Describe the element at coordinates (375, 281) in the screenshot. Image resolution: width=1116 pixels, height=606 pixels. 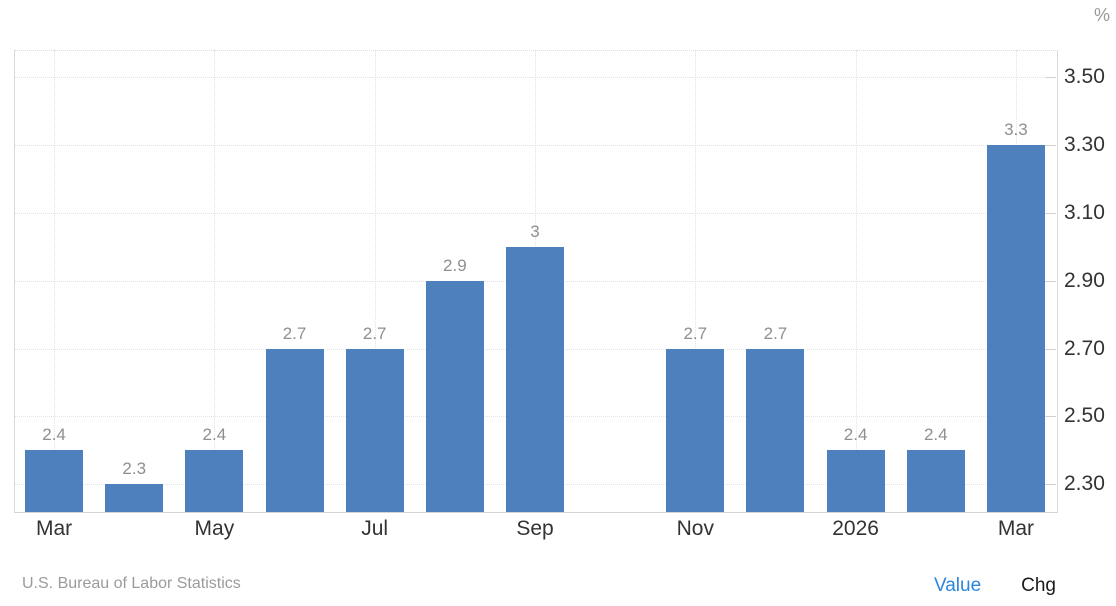
I see `x-gridline-Jul` at that location.